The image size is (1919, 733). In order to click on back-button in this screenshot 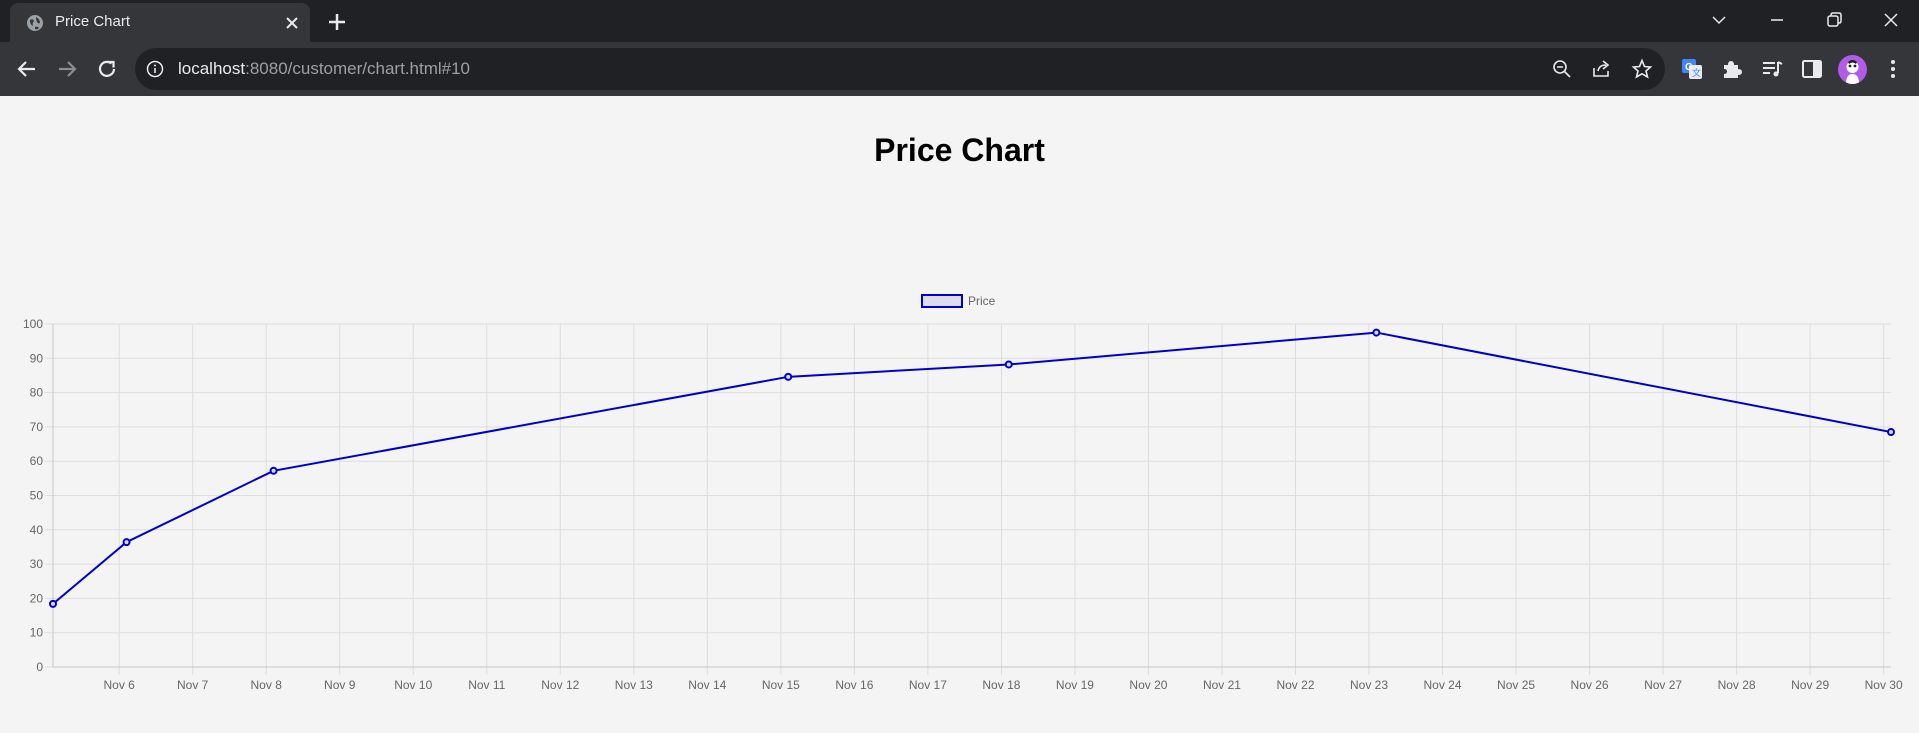, I will do `click(27, 69)`.